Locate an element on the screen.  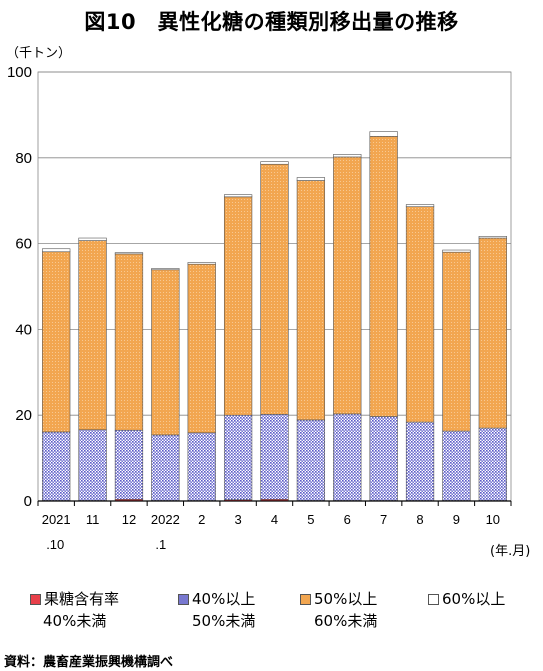
x-tick-label: 2 is located at coordinates (201, 519).